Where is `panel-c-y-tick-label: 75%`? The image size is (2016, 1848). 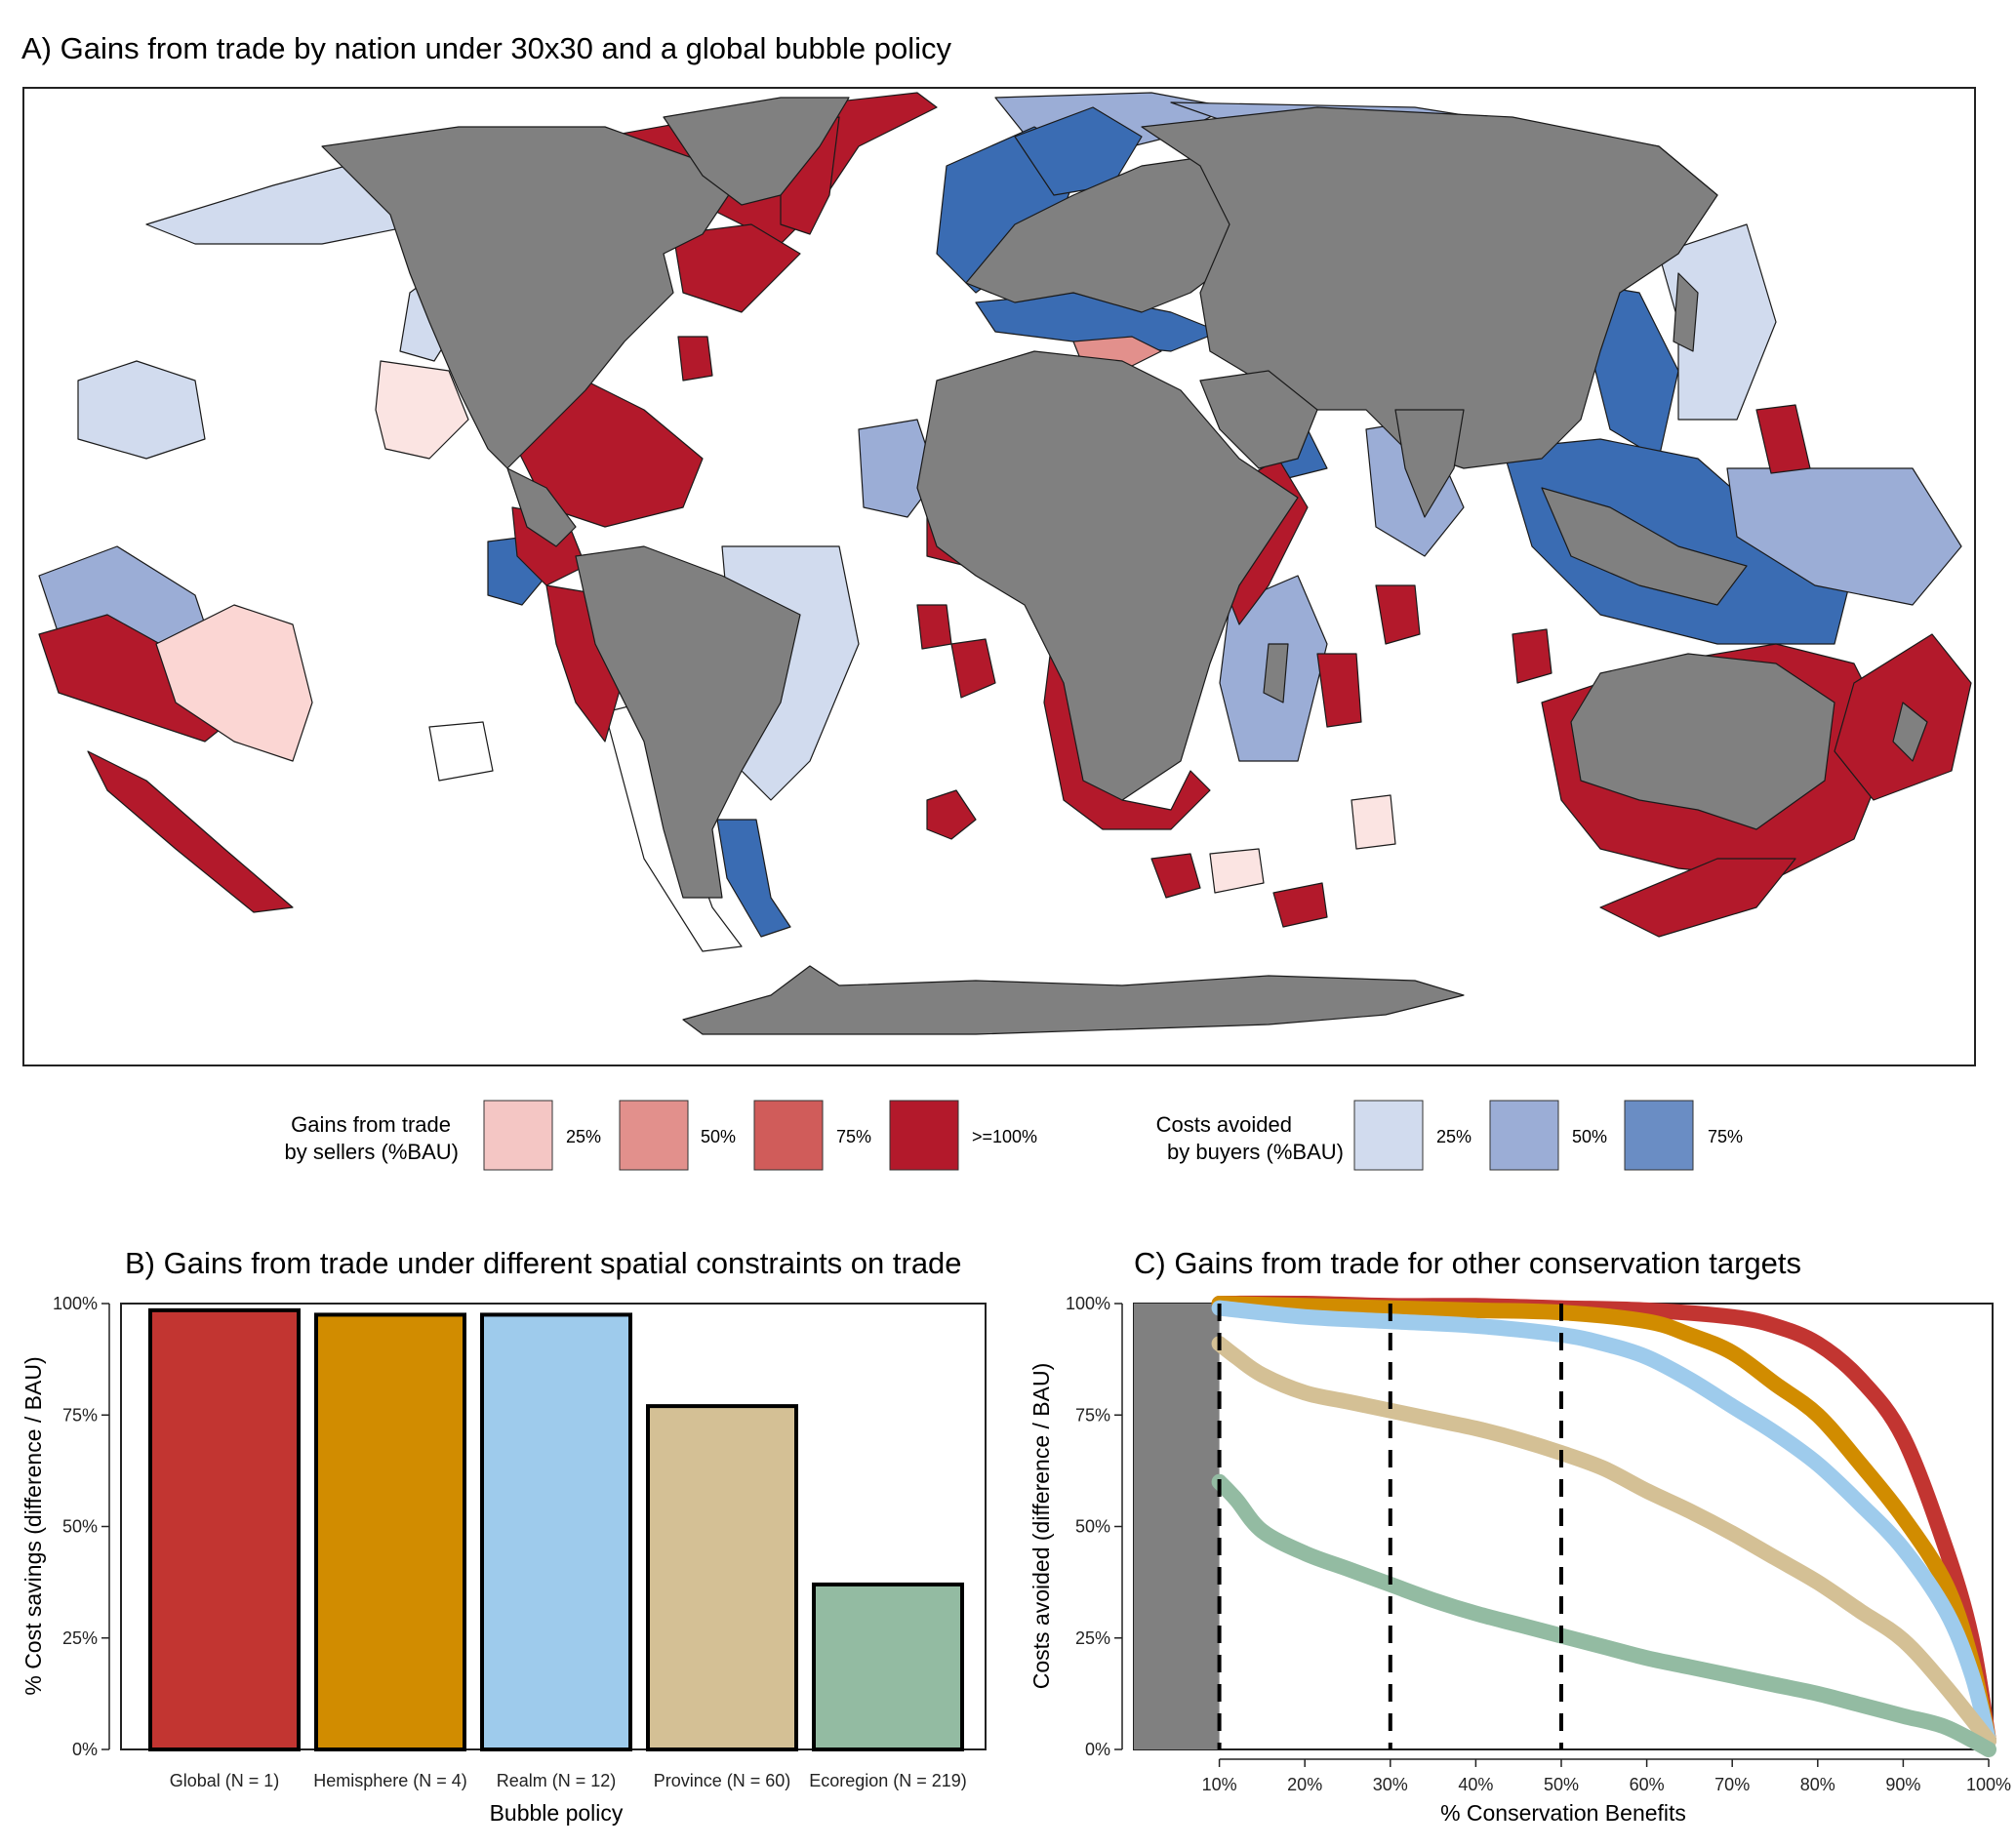
panel-c-y-tick-label: 75% is located at coordinates (1092, 1415).